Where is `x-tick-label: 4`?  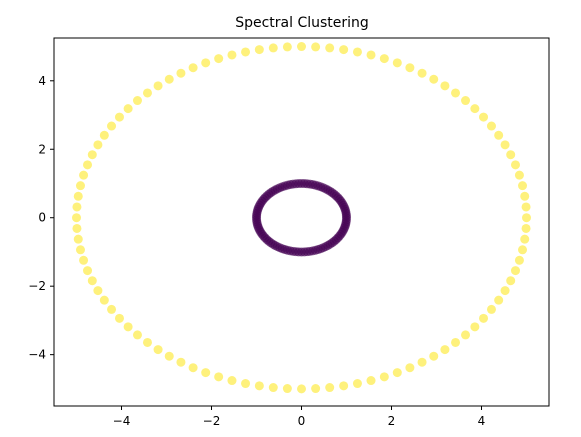 x-tick-label: 4 is located at coordinates (482, 421).